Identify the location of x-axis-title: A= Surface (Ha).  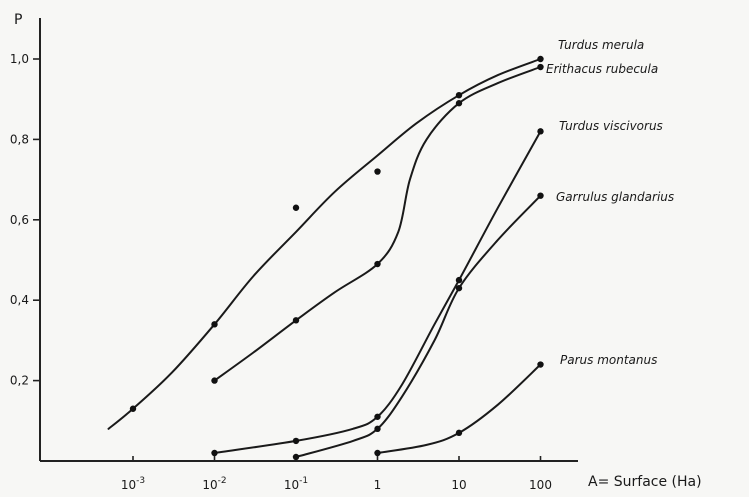
(645, 482).